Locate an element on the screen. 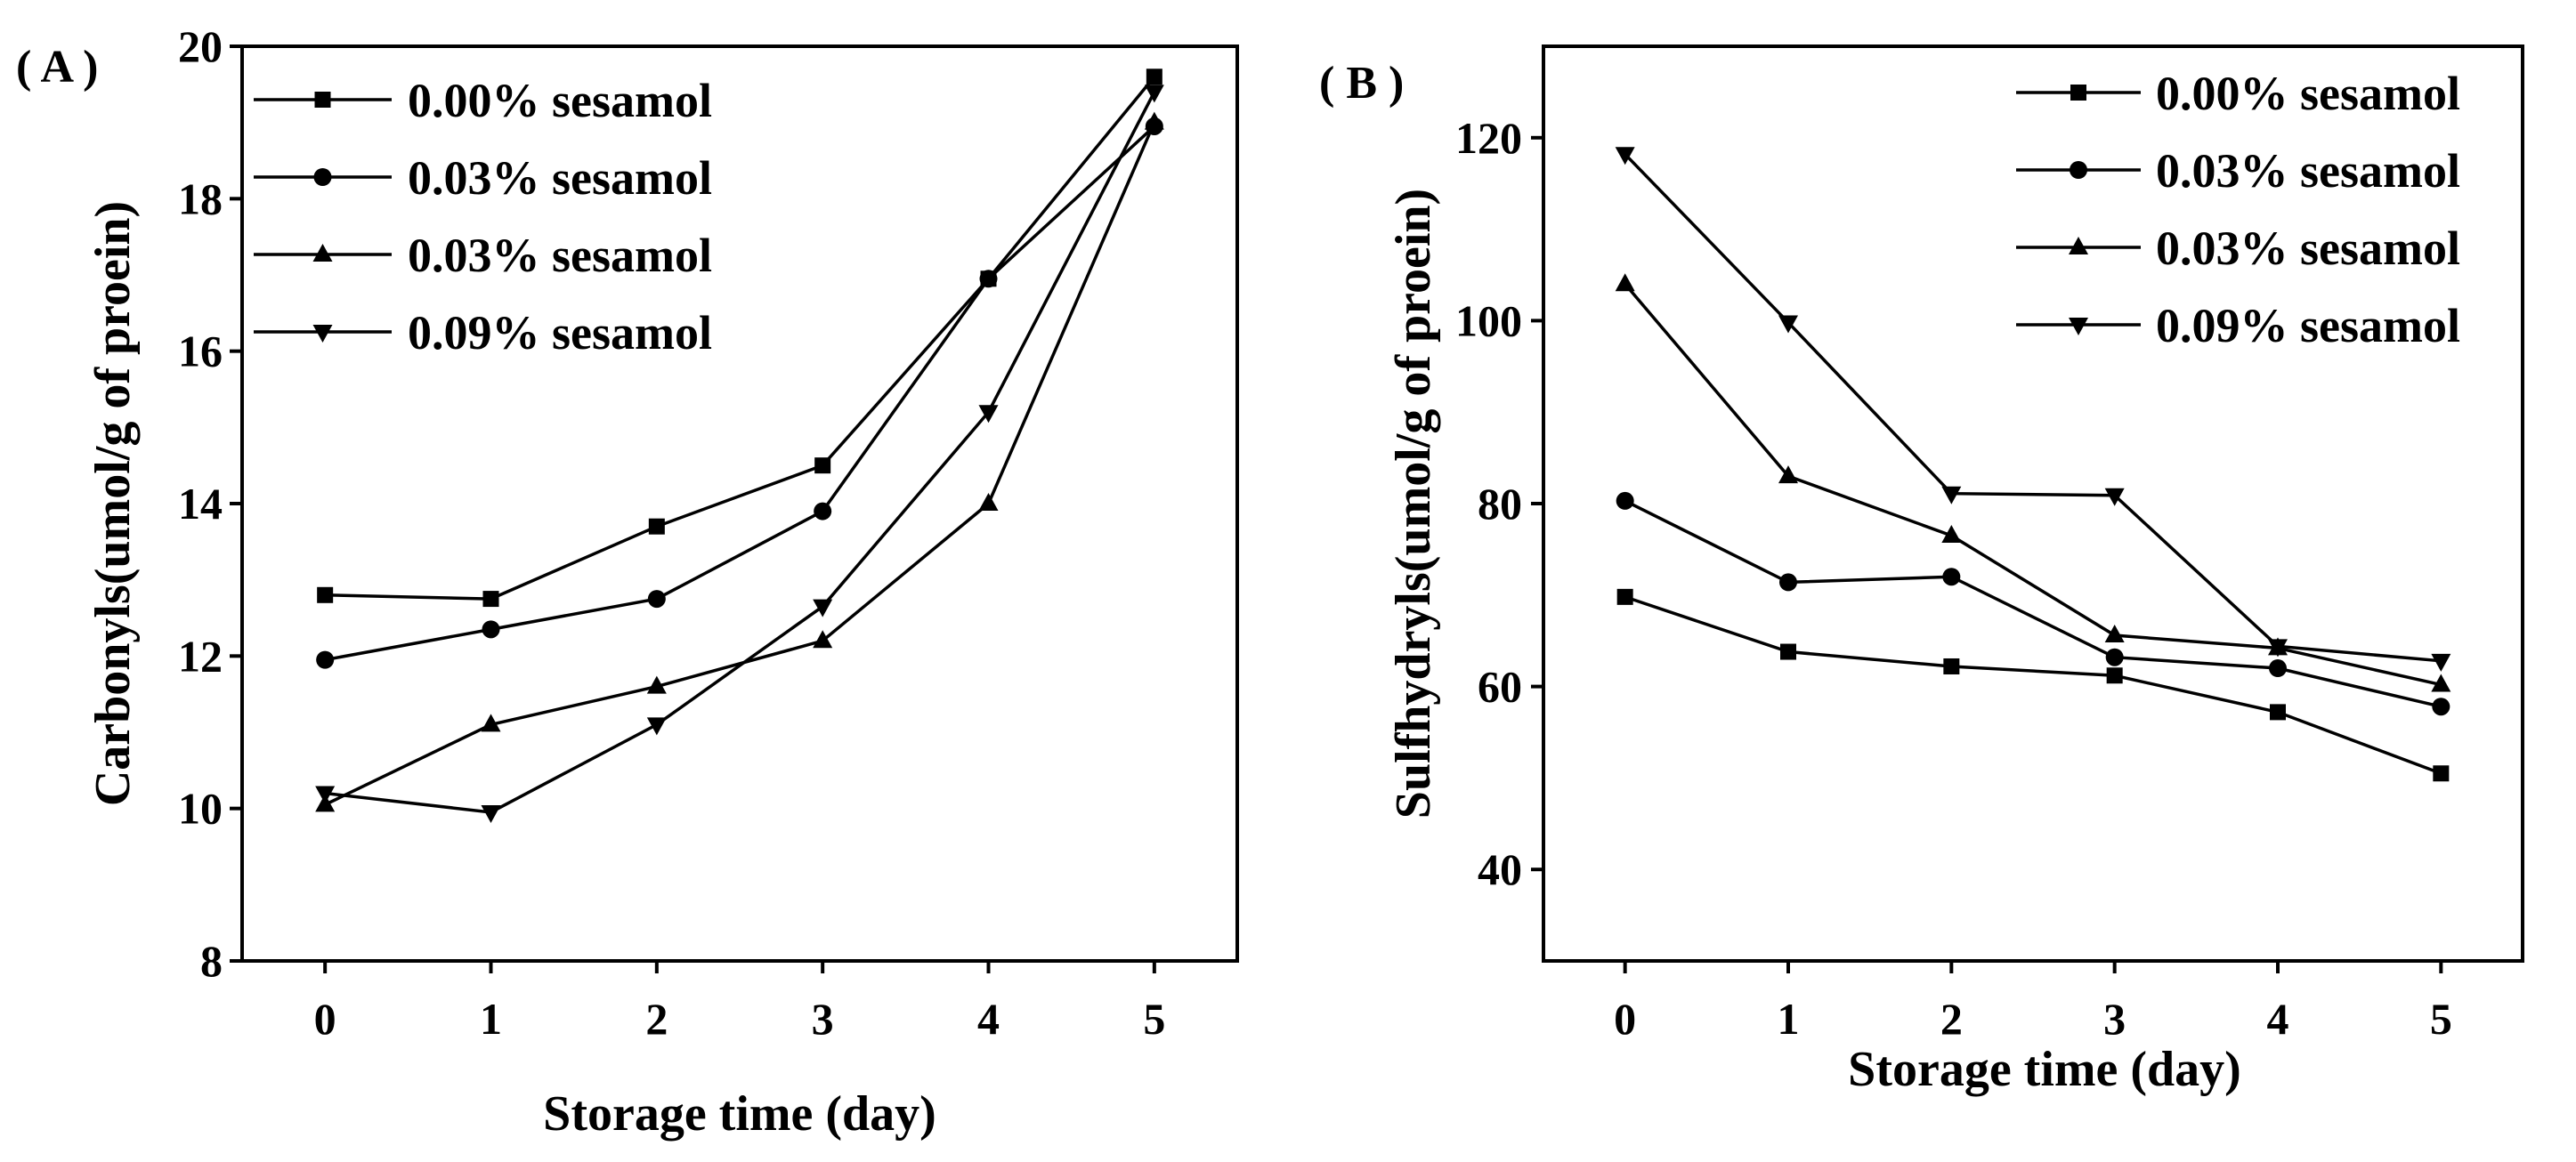  panel-a-y-axis-title: Carbonyls(umol/g of proein) is located at coordinates (113, 503).